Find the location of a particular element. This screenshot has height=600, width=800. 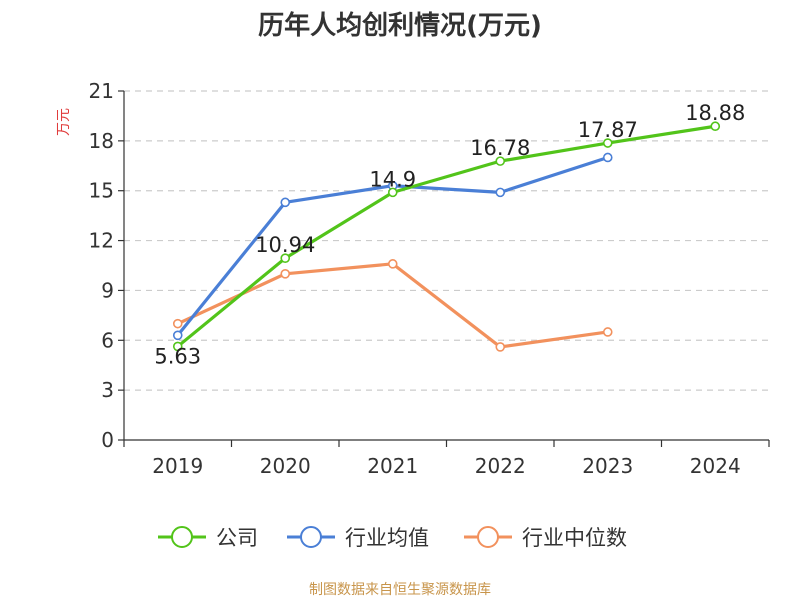

data-label: 17.87 is located at coordinates (608, 130).